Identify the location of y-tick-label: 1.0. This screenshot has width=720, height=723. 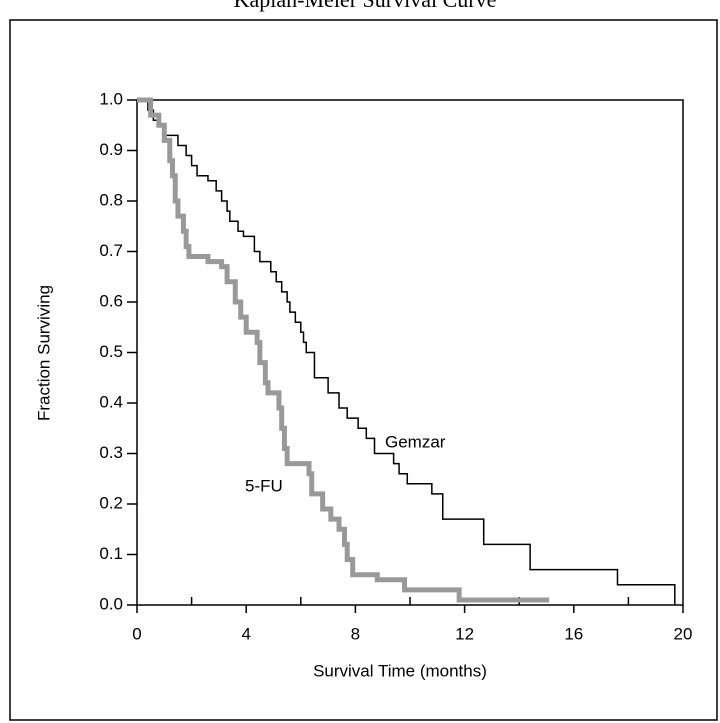
(111, 98).